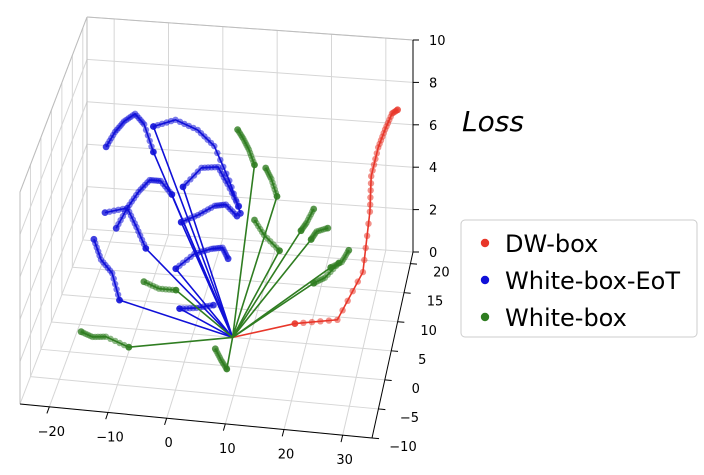  What do you see at coordinates (316, 222) in the screenshot?
I see `series-dw-box` at bounding box center [316, 222].